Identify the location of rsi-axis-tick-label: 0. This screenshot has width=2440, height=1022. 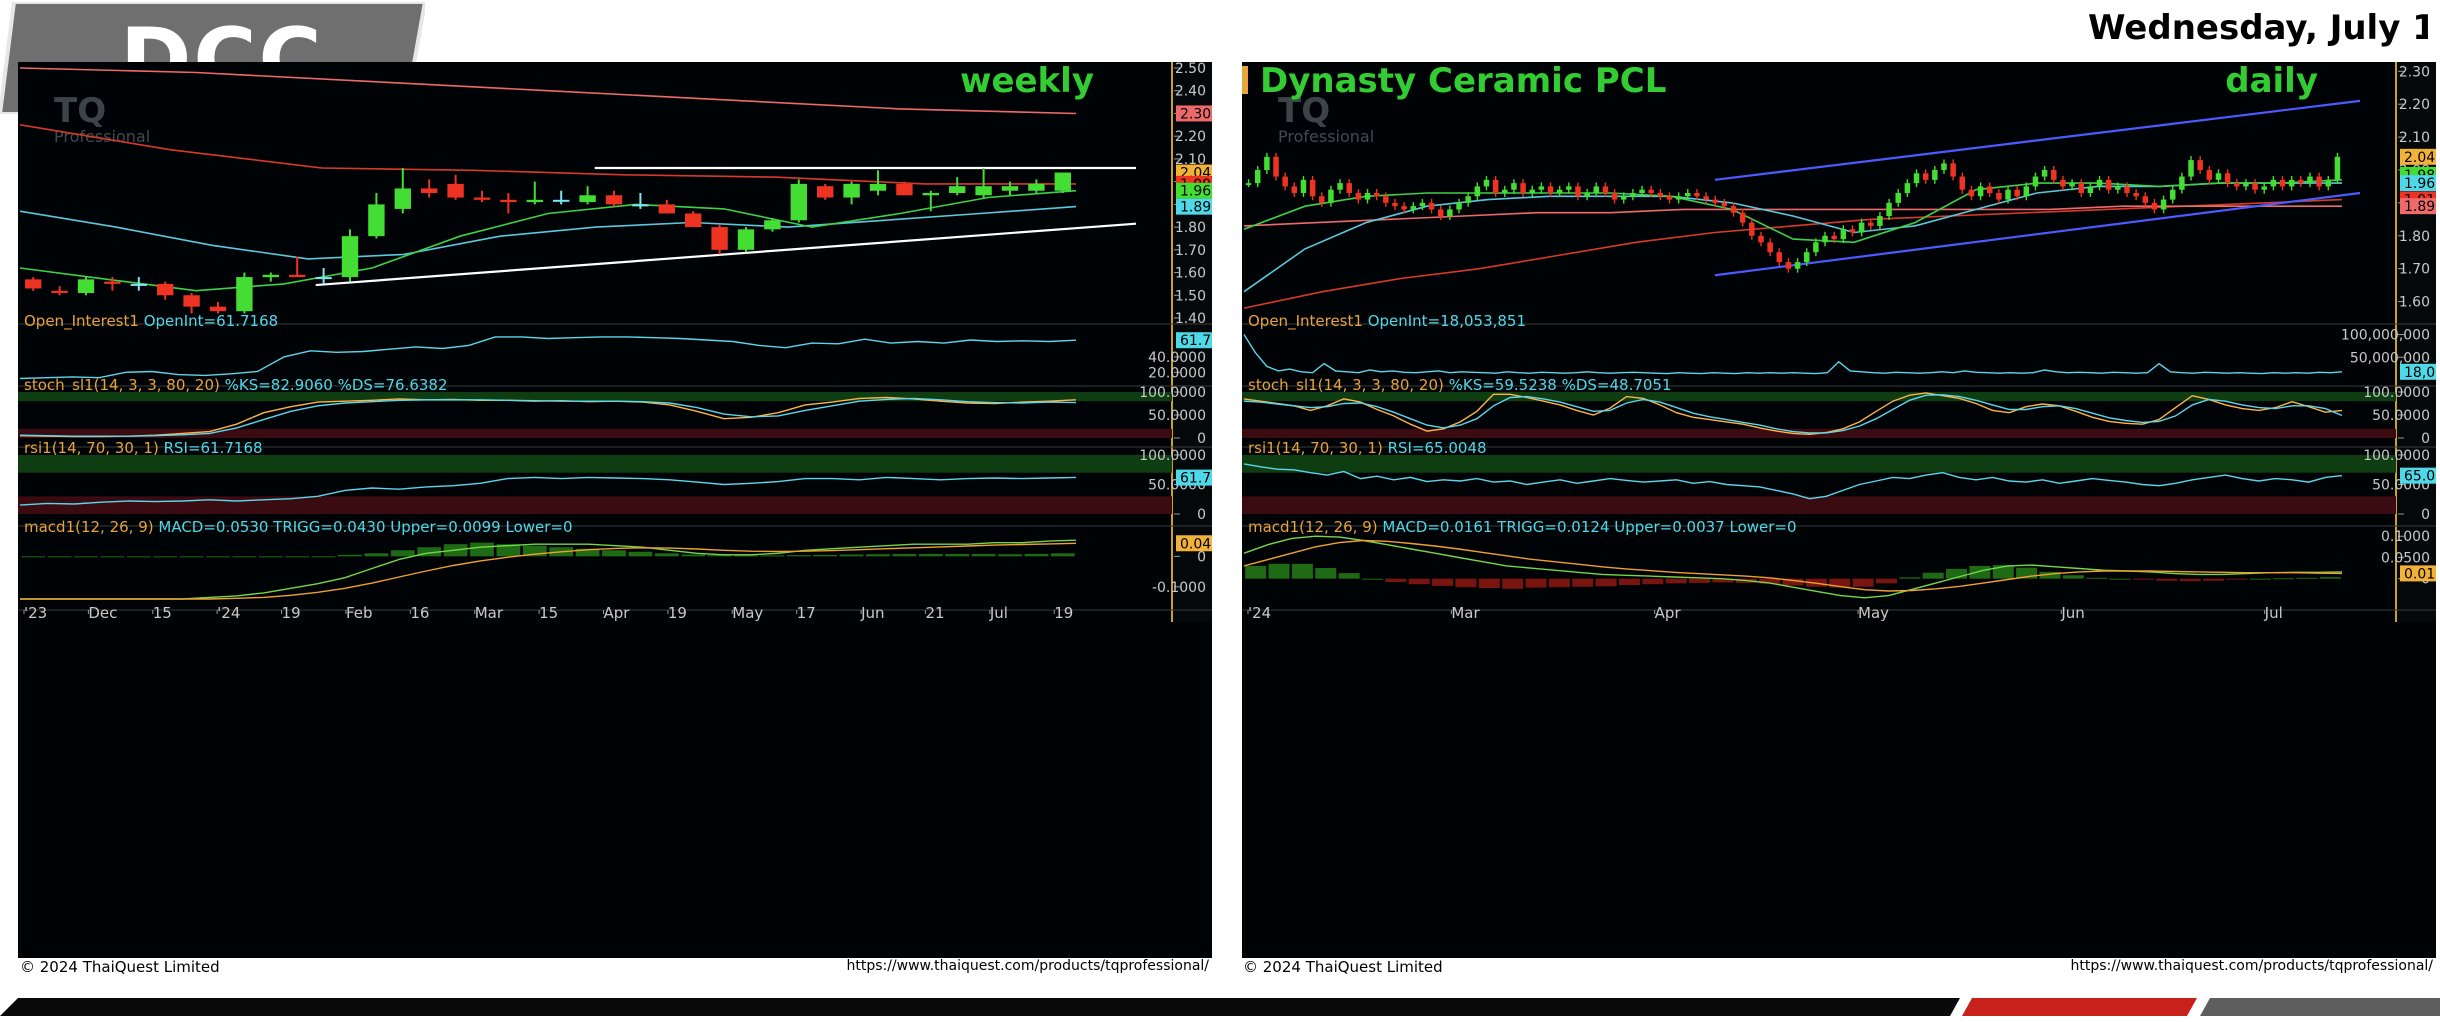
(1201, 515).